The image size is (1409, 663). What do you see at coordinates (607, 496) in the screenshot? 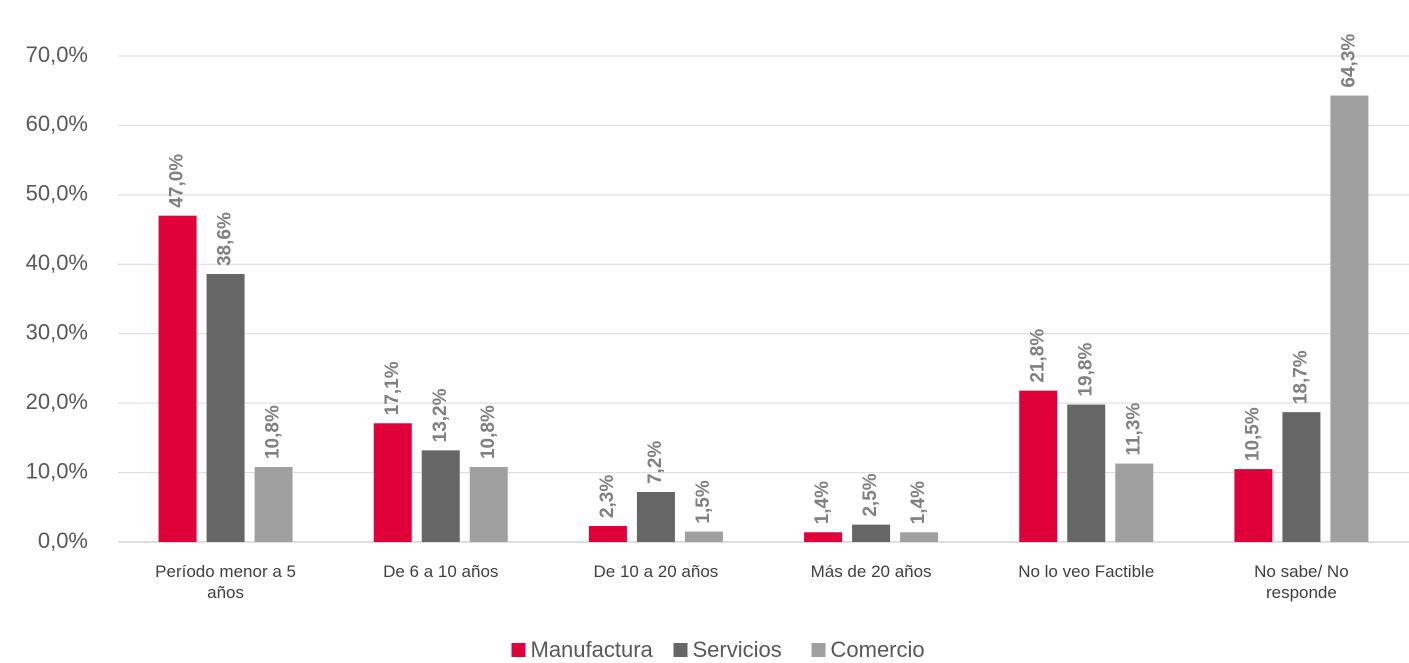
I see `data-label: 2,3%` at bounding box center [607, 496].